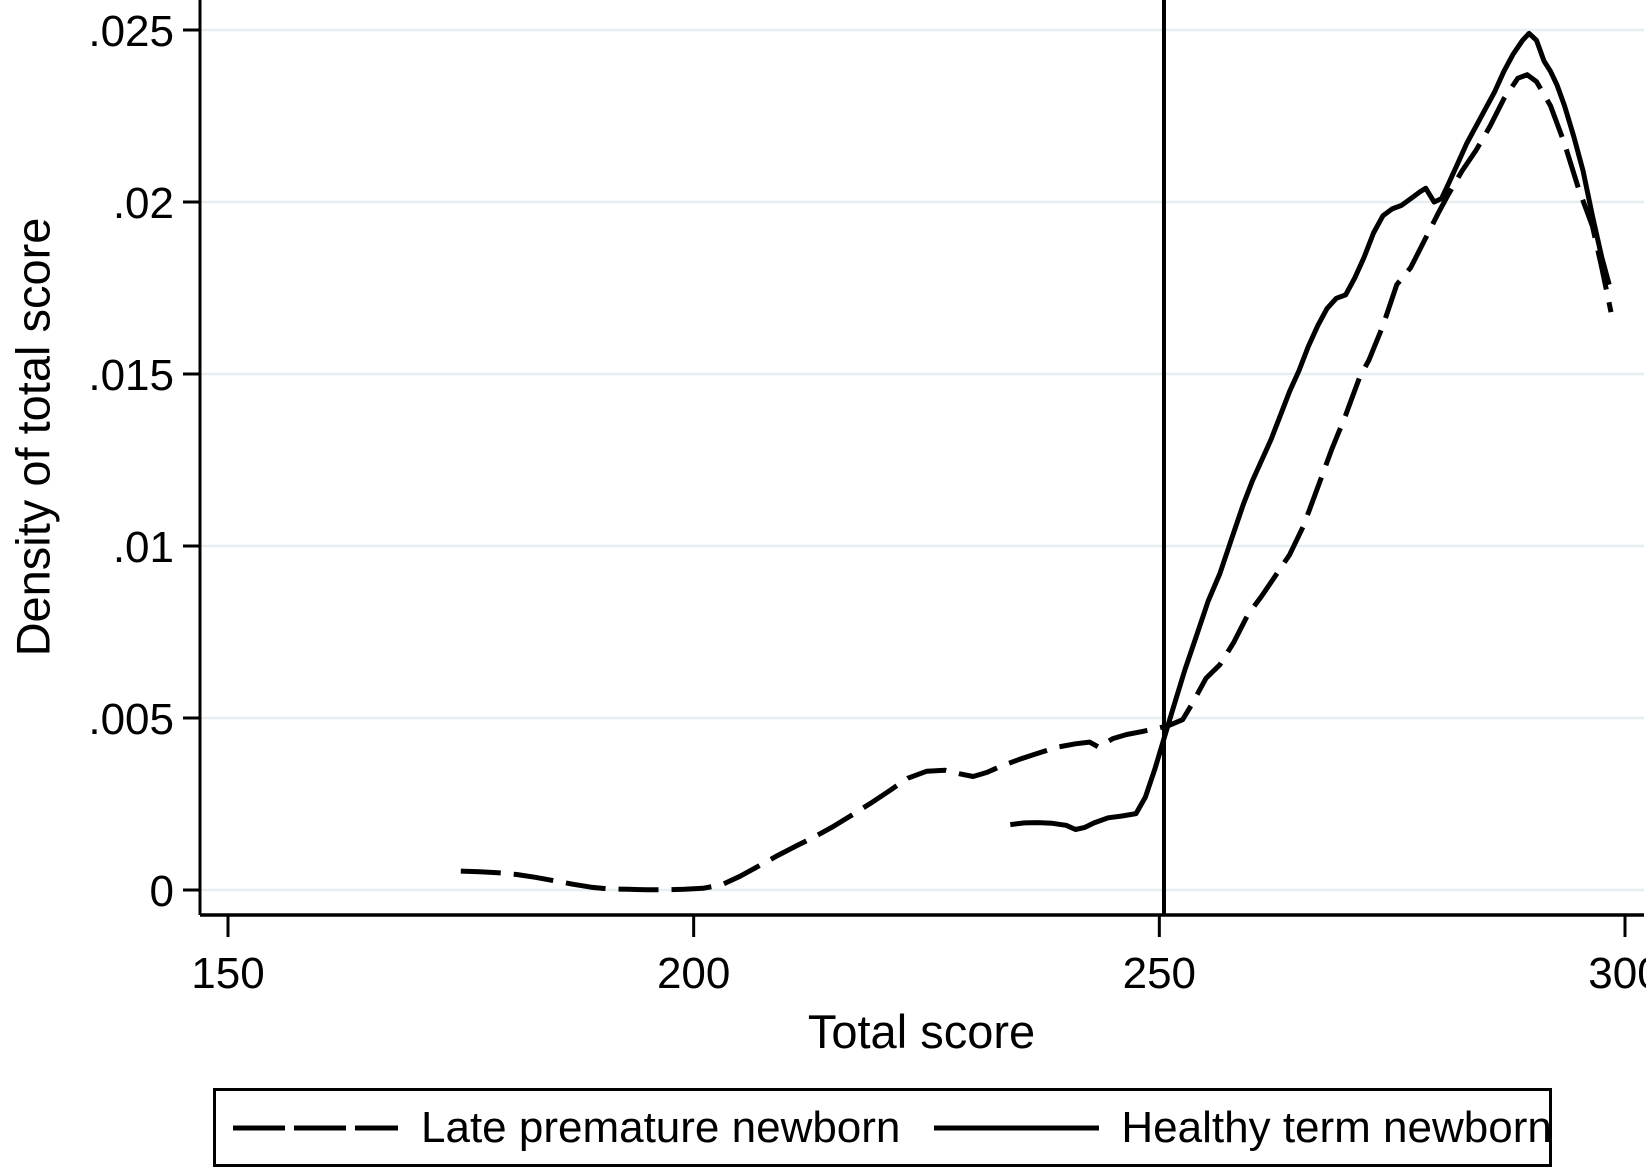 The height and width of the screenshot is (1171, 1646). What do you see at coordinates (1159, 973) in the screenshot?
I see `x-tick-label: 250` at bounding box center [1159, 973].